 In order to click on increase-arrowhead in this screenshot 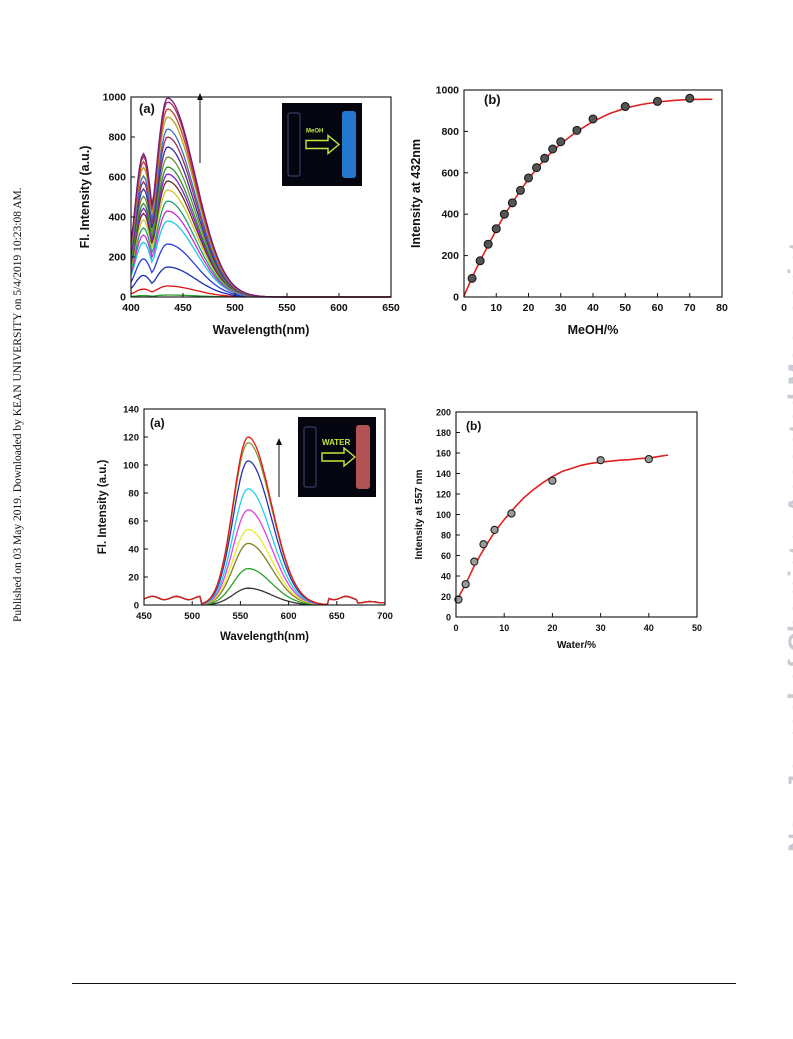, I will do `click(279, 441)`.